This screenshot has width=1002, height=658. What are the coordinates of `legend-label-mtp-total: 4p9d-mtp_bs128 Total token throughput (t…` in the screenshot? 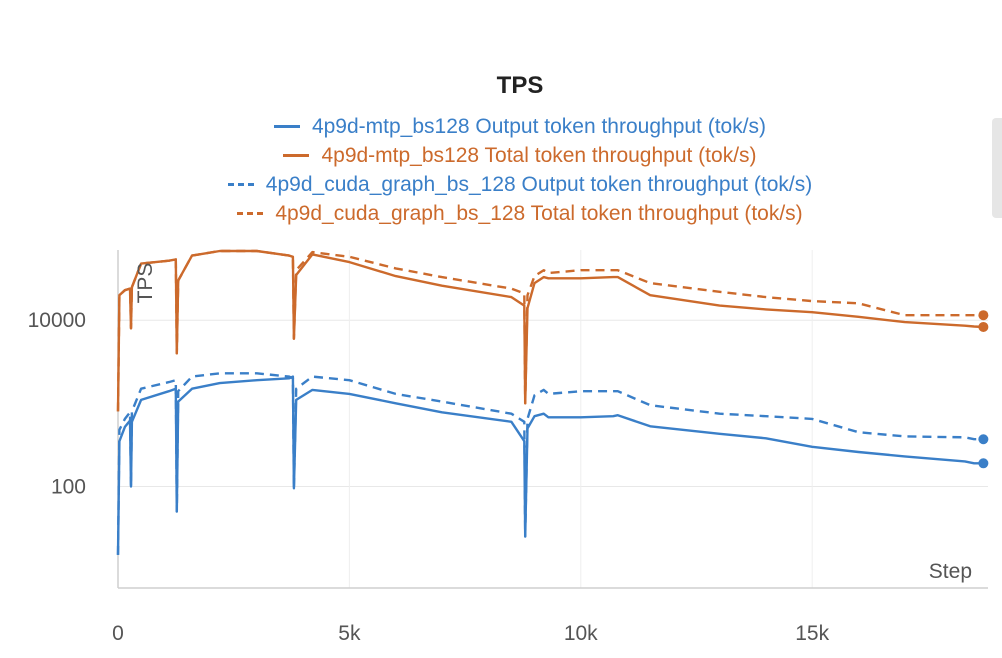 It's located at (539, 155).